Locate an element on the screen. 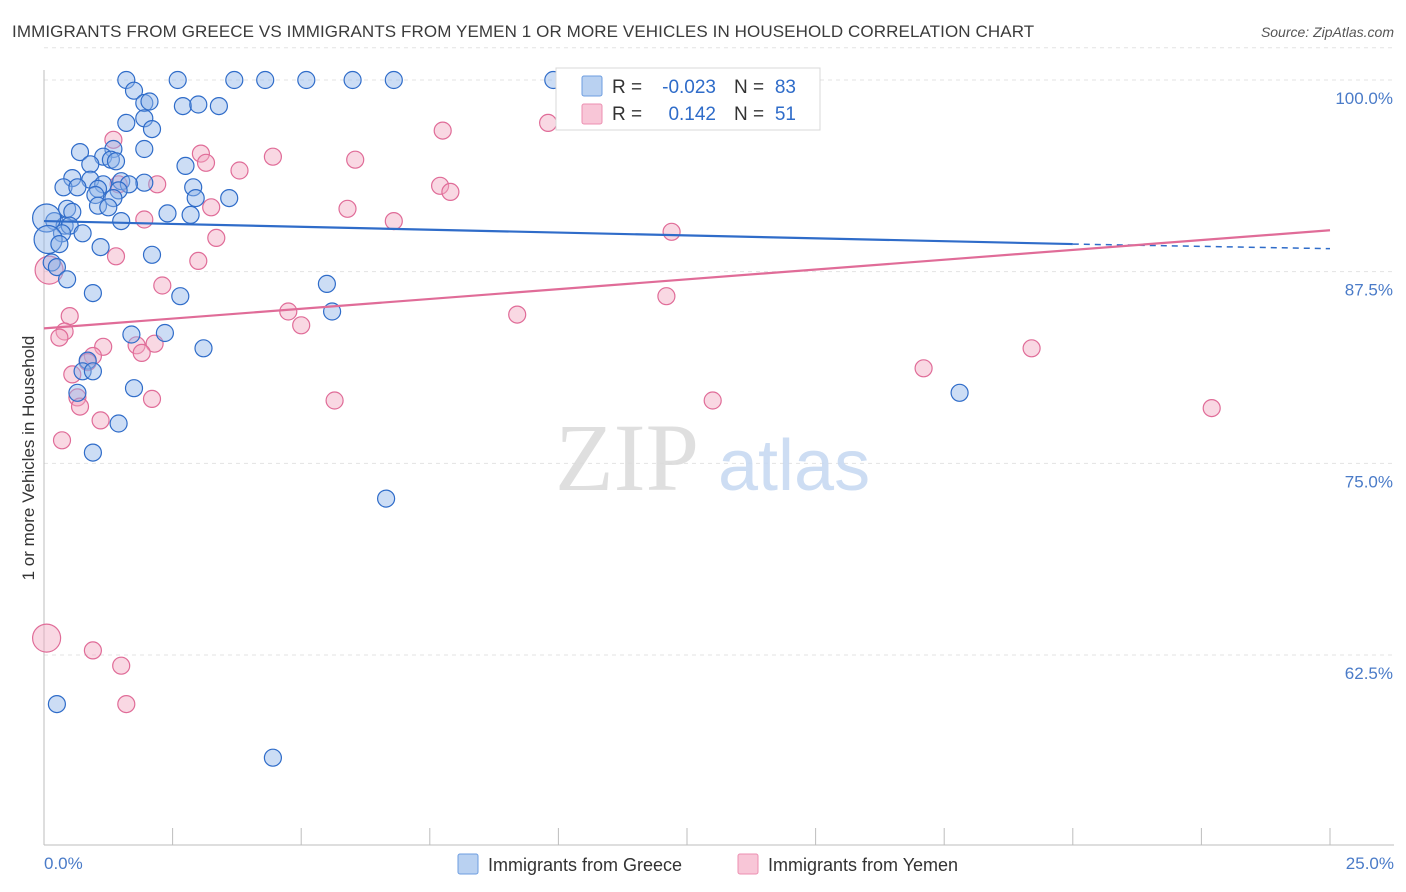 This screenshot has height=892, width=1406. x-axis-ticks is located at coordinates (687, 836).